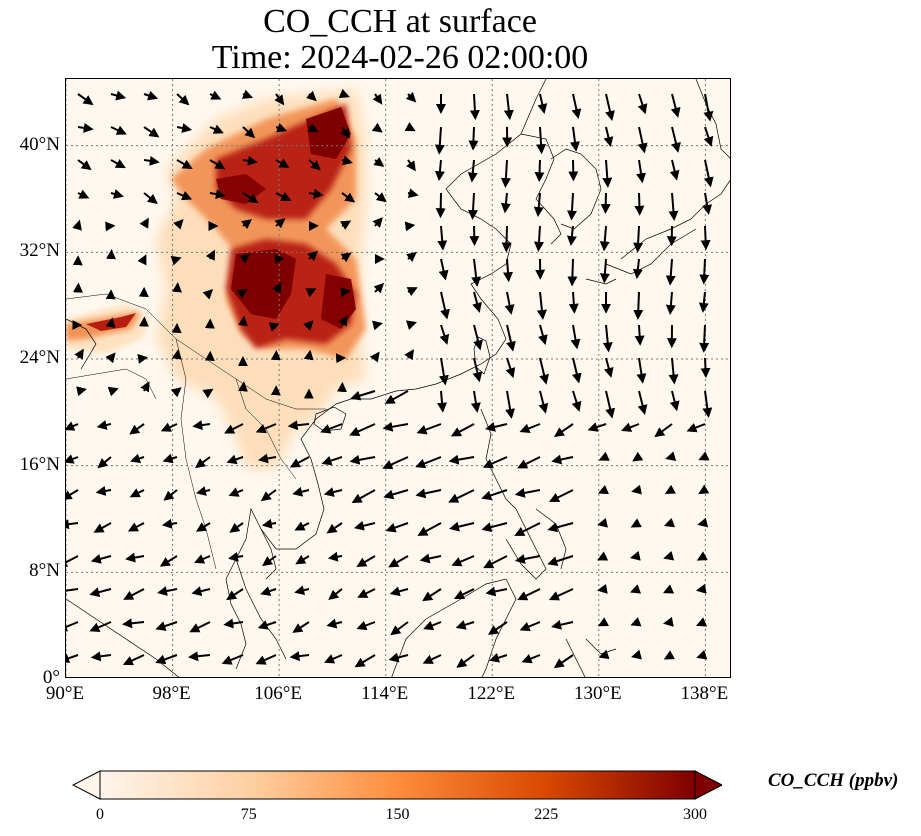 The width and height of the screenshot is (921, 836). I want to click on lon-tick-label: 122°E, so click(491, 693).